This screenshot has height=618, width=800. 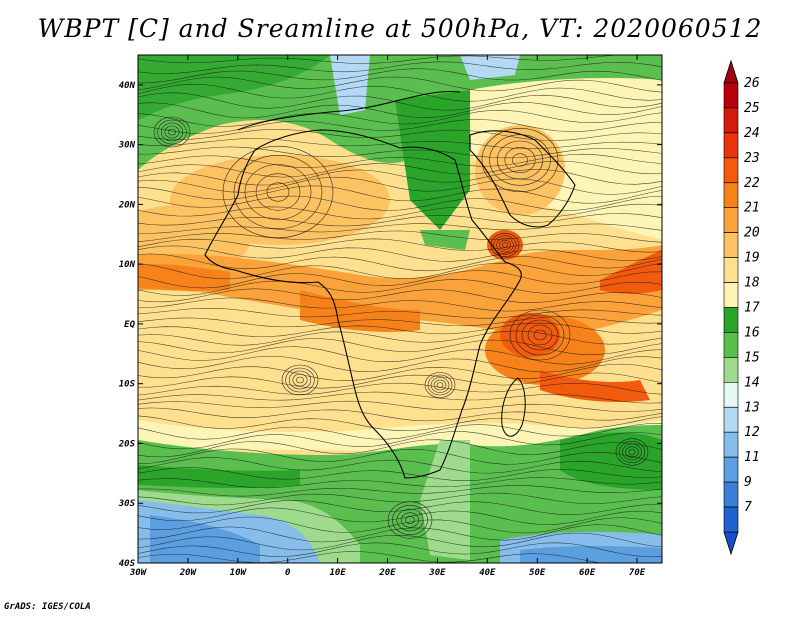 I want to click on grads-credit: GrADS: IGES/COLA, so click(x=47, y=607).